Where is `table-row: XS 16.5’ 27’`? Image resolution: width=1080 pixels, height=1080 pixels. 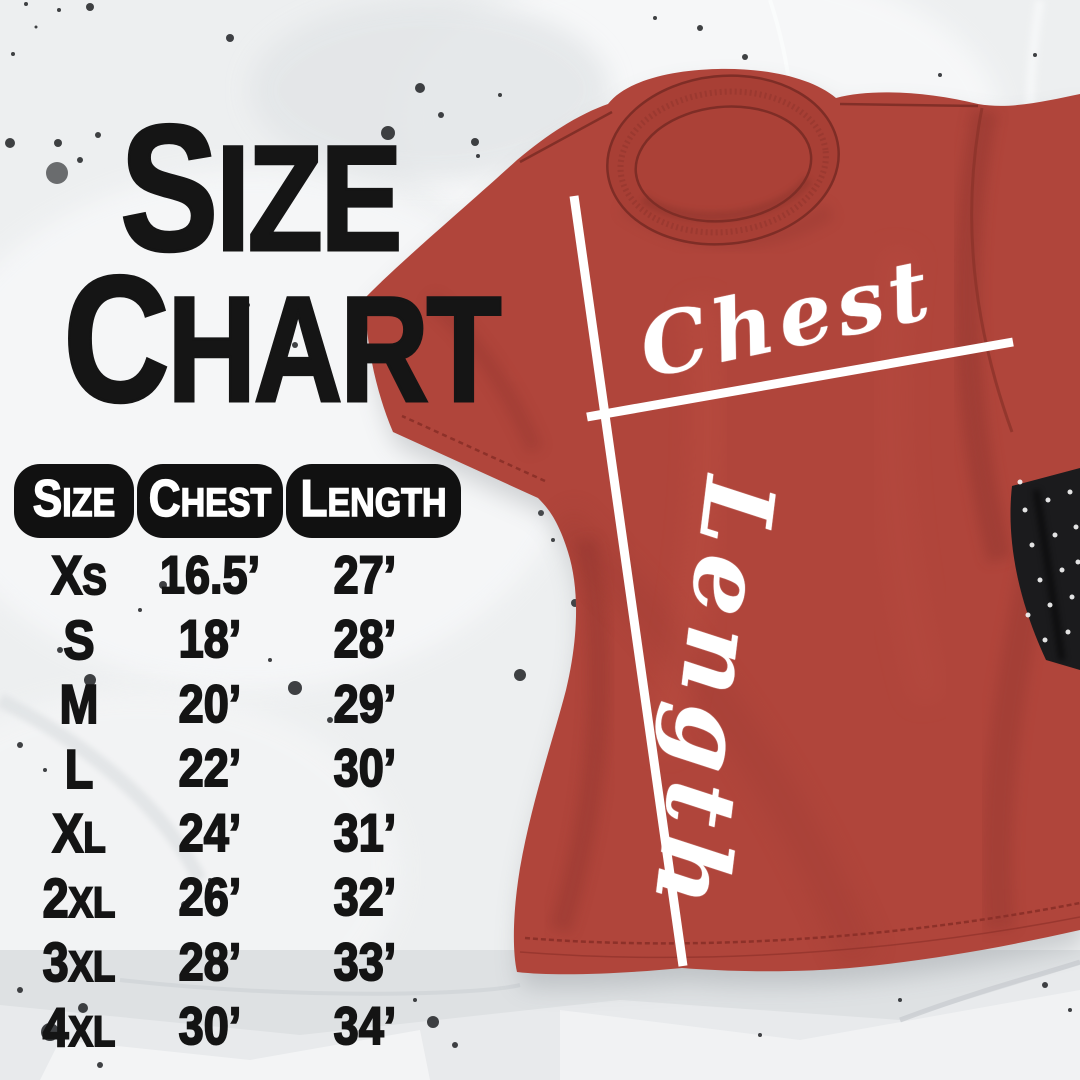
table-row: XS 16.5’ 27’ is located at coordinates (239, 575).